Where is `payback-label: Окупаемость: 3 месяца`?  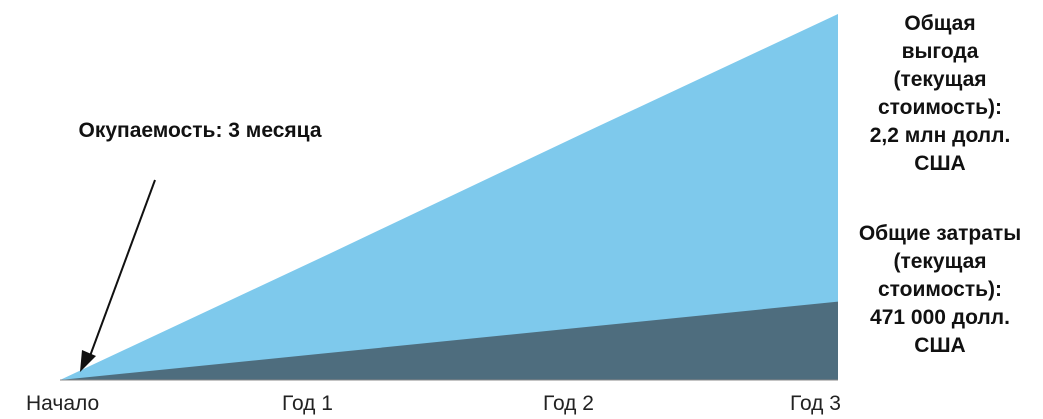
payback-label: Окупаемость: 3 месяца is located at coordinates (200, 130).